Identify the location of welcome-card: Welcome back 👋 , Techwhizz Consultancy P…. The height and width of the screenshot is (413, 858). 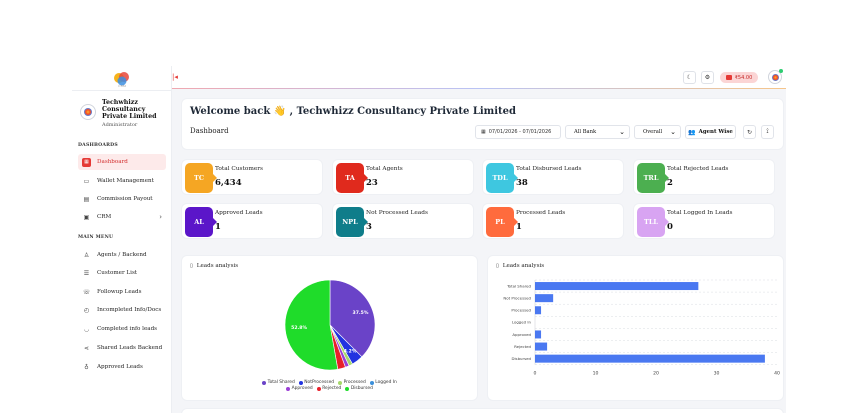
(482, 124).